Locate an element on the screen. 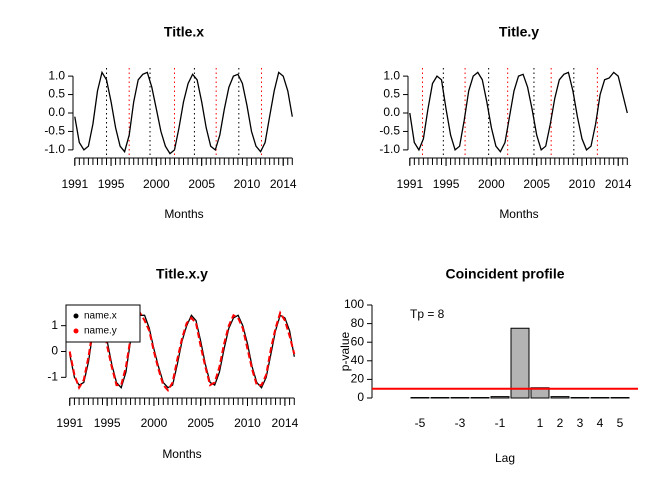 Image resolution: width=672 pixels, height=480 pixels. annotation: Tp = 8 is located at coordinates (427, 314).